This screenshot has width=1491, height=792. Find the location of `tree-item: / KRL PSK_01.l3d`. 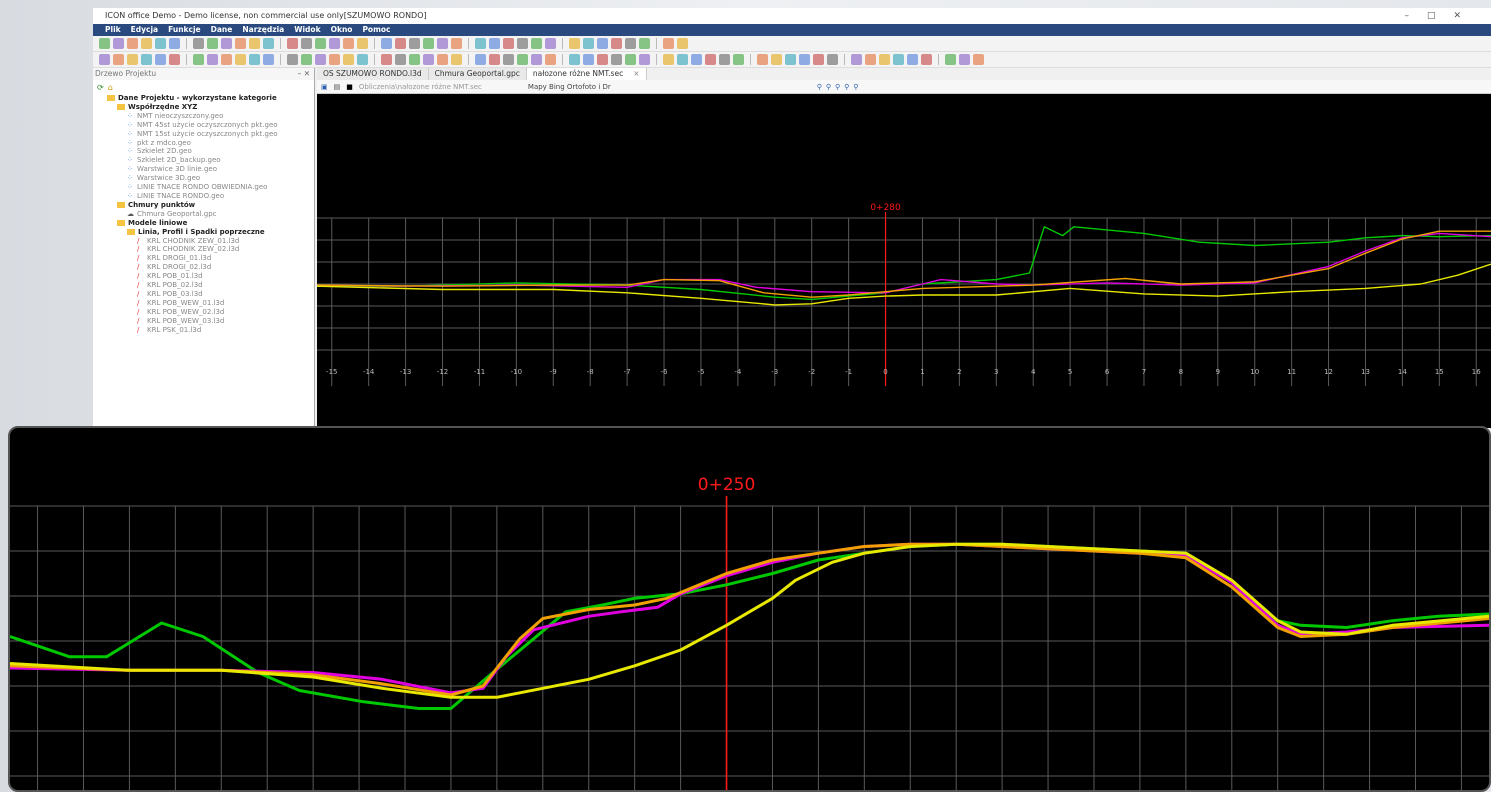

tree-item: / KRL PSK_01.l3d is located at coordinates (203, 330).